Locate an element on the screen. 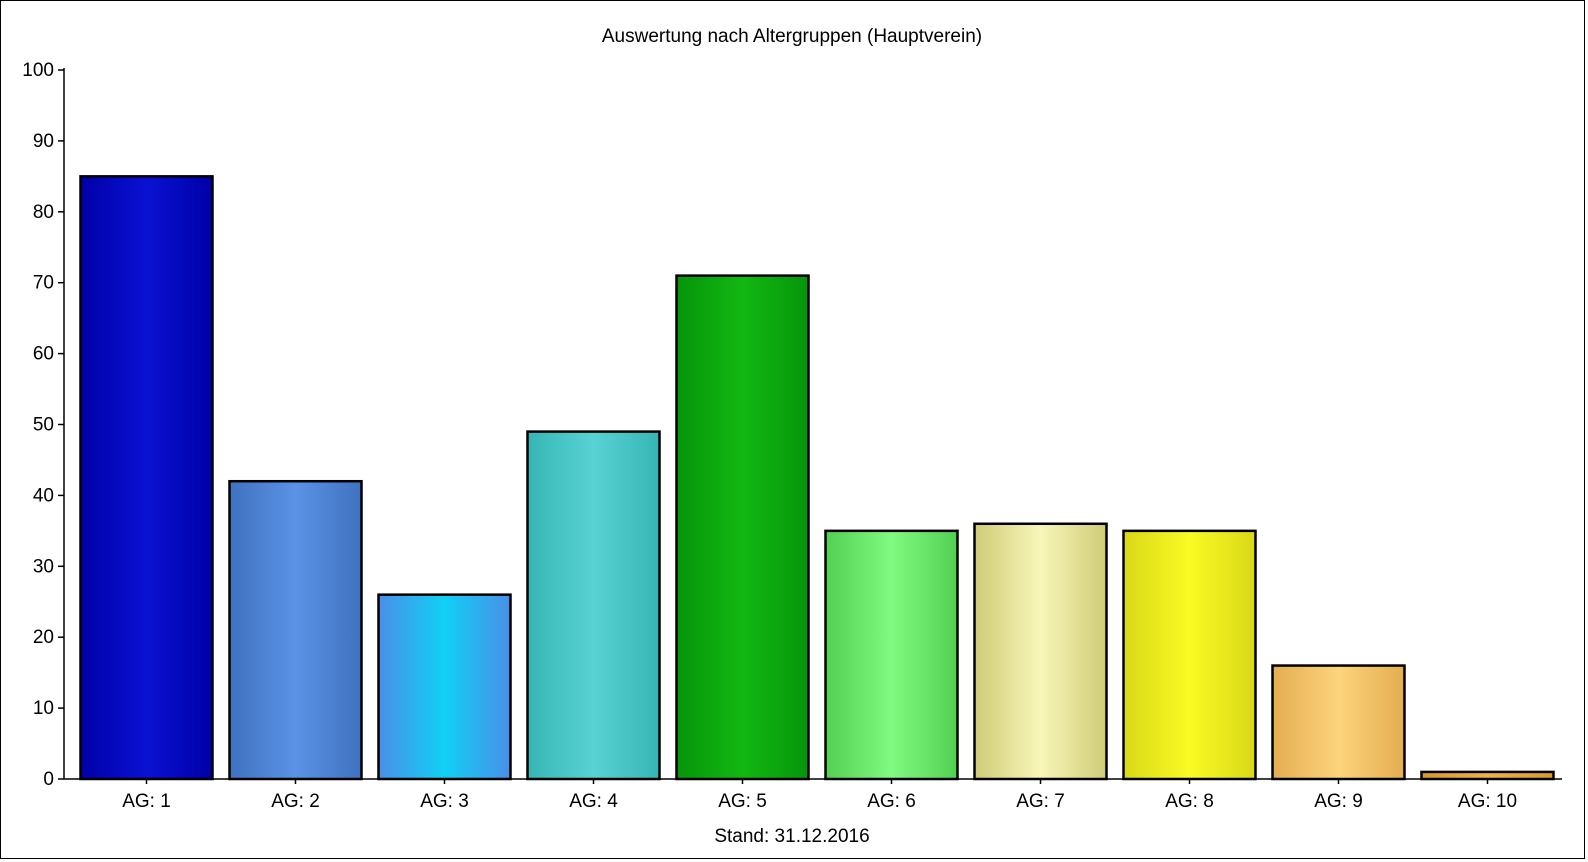 Image resolution: width=1588 pixels, height=862 pixels. x-axis-label: Stand: 31.12.2016 is located at coordinates (791, 836).